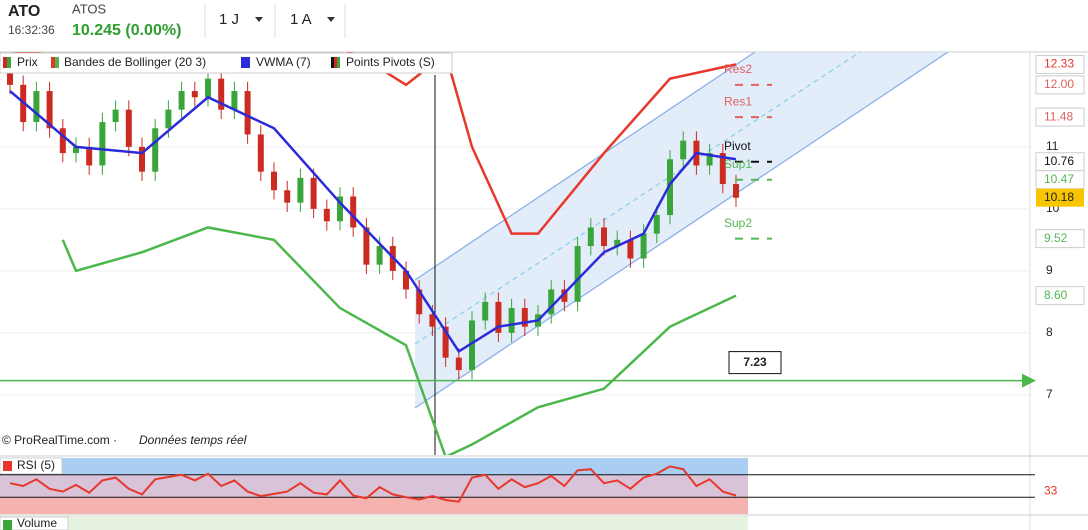  Describe the element at coordinates (229, 19) in the screenshot. I see `interval: 1 J` at that location.